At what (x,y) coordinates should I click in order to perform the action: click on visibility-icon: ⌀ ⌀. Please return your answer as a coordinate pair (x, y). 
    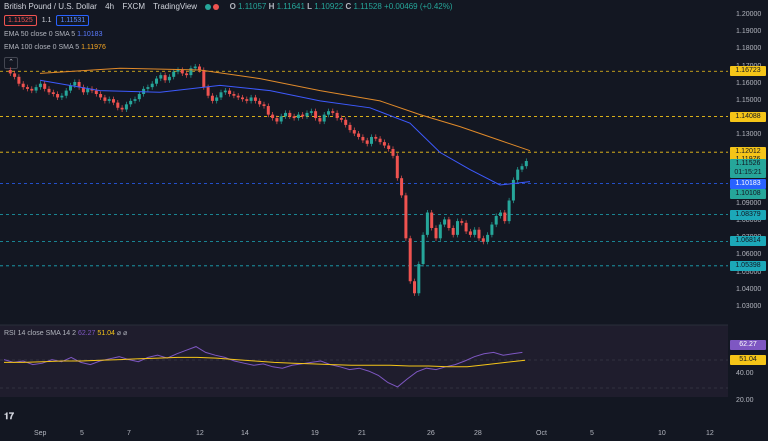
    Looking at the image, I should click on (122, 333).